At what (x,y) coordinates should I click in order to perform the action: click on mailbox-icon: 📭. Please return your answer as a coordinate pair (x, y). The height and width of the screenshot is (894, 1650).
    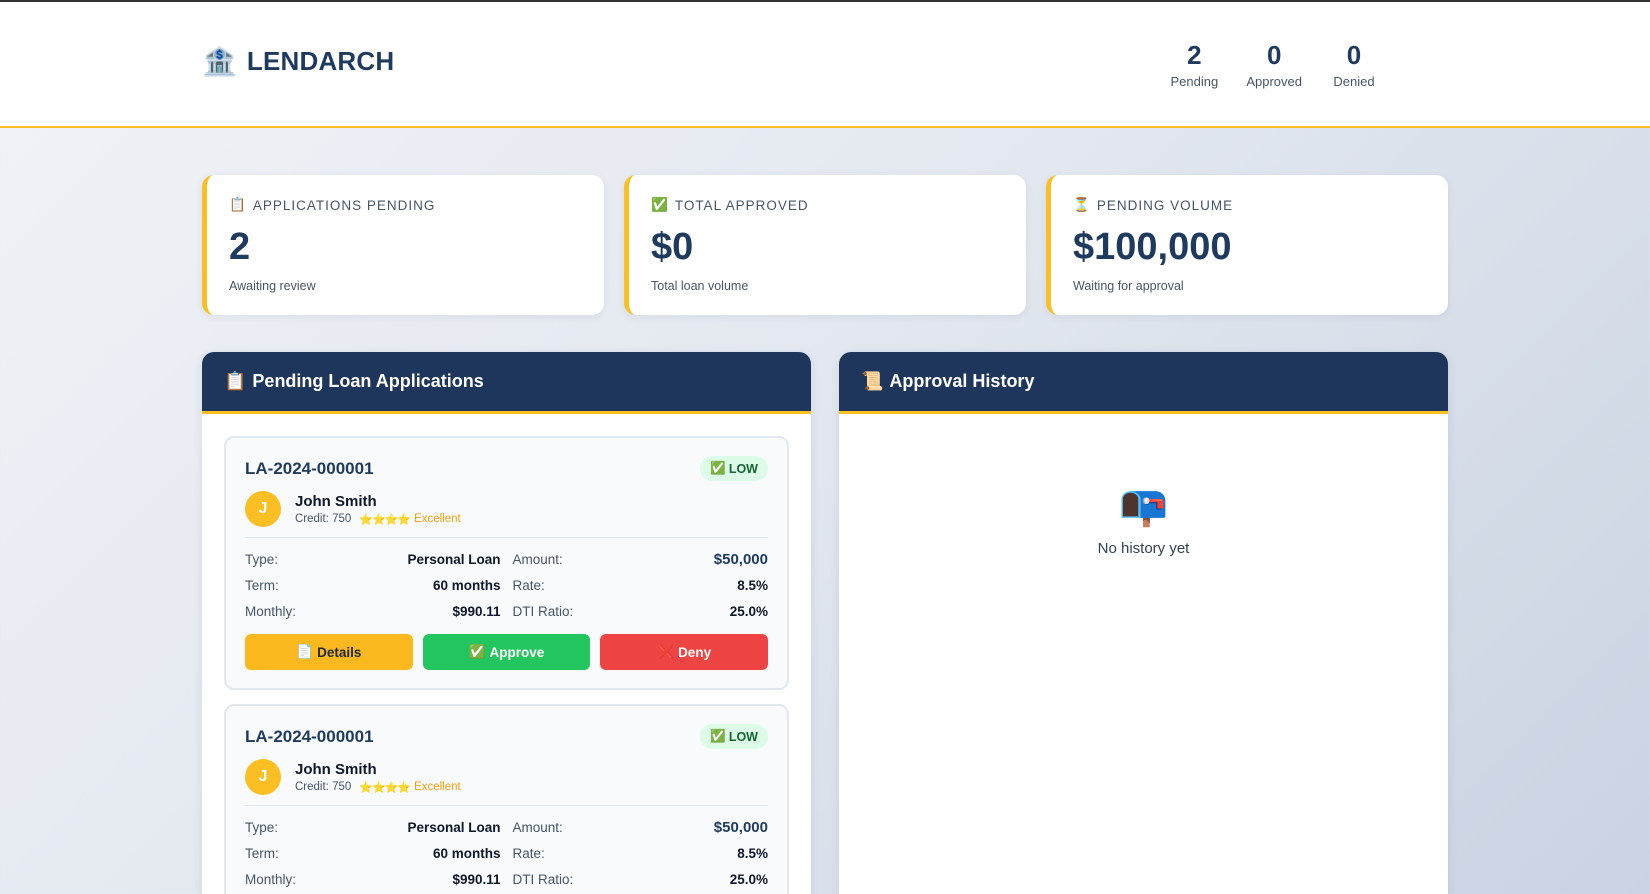
    Looking at the image, I should click on (1143, 506).